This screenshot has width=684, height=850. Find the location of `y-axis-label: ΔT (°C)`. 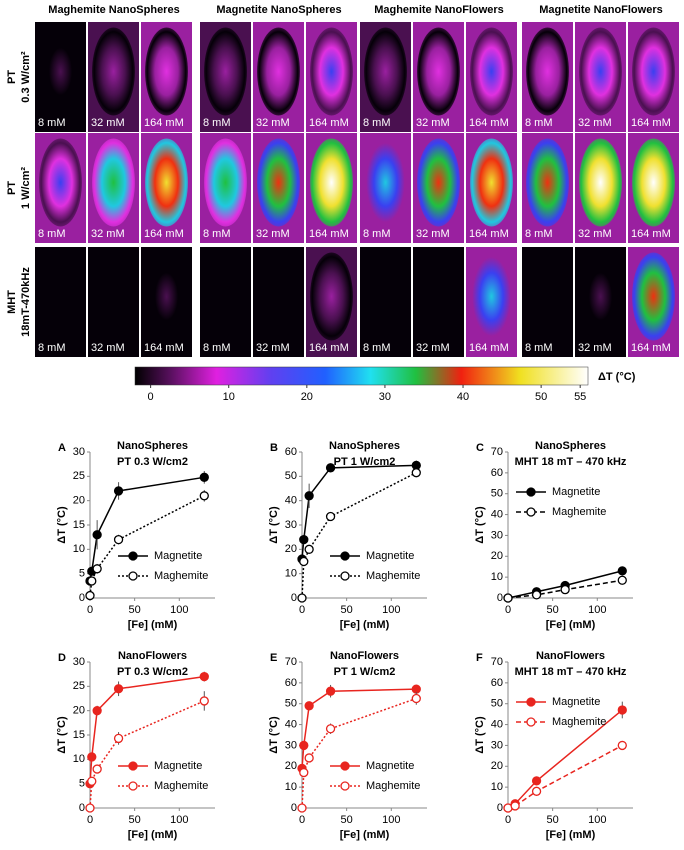

y-axis-label: ΔT (°C) is located at coordinates (480, 525).